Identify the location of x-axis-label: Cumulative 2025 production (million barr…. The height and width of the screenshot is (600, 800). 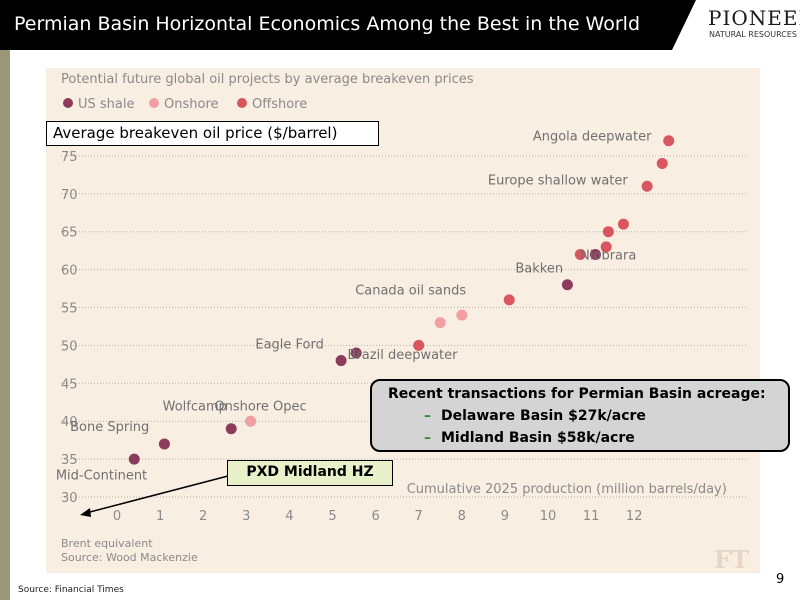
(567, 489).